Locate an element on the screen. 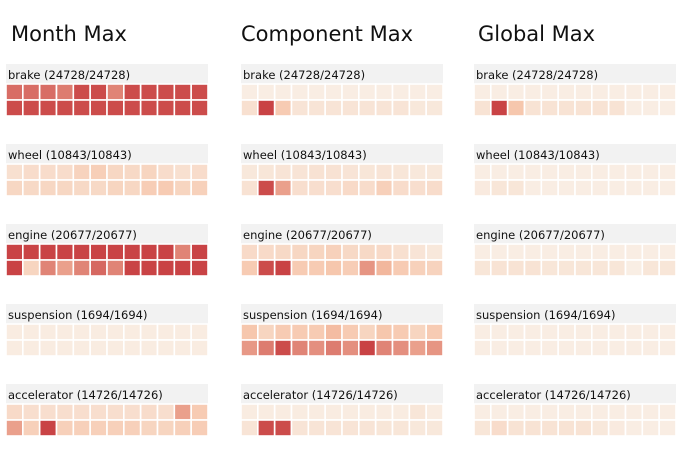 The width and height of the screenshot is (690, 450). panel-accelerator-col2: accelerator (14726/14726) is located at coordinates (342, 410).